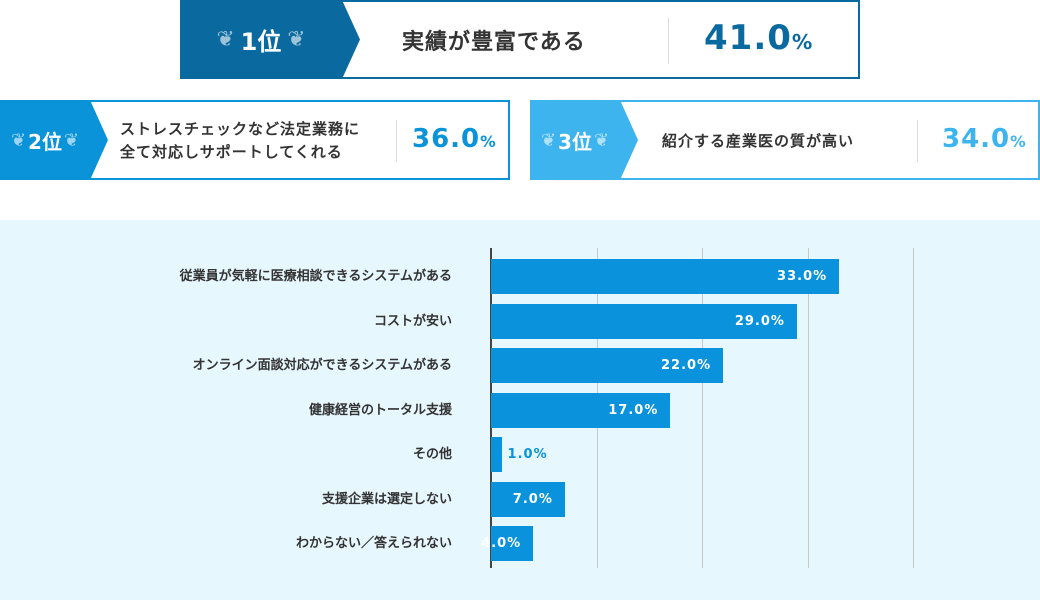 The image size is (1040, 600). I want to click on value-label: 7.0%, so click(532, 499).